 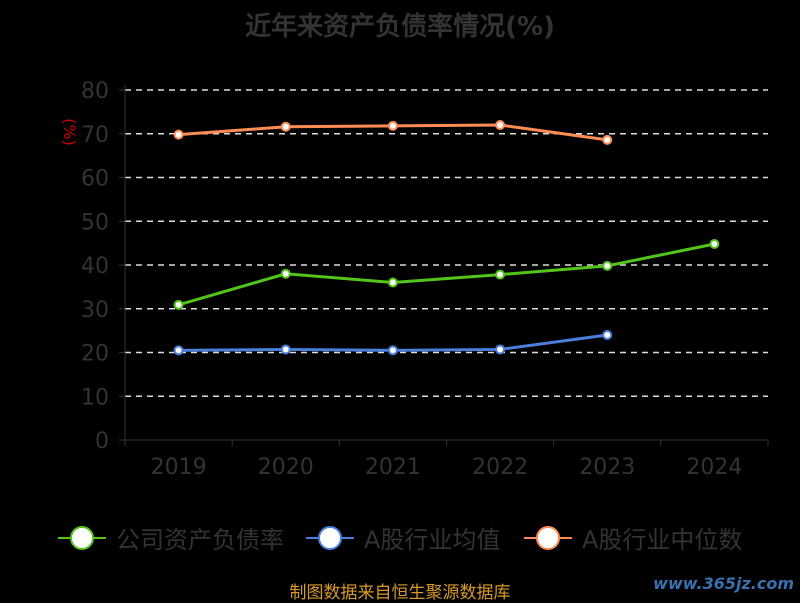 What do you see at coordinates (400, 593) in the screenshot?
I see `source-footer: 制图数据来自恒生聚源数据库` at bounding box center [400, 593].